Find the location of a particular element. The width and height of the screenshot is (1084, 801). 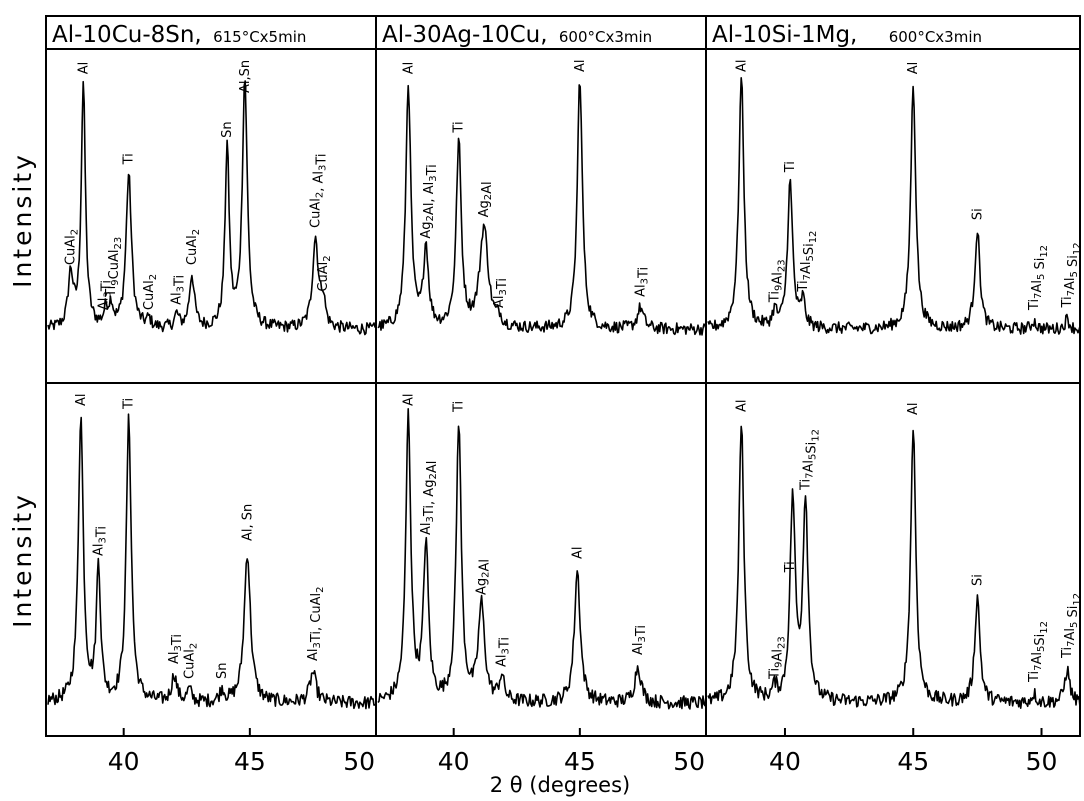

panel-3-title: Al-10Si-1Mg, 600°Cx3min is located at coordinates (847, 35).